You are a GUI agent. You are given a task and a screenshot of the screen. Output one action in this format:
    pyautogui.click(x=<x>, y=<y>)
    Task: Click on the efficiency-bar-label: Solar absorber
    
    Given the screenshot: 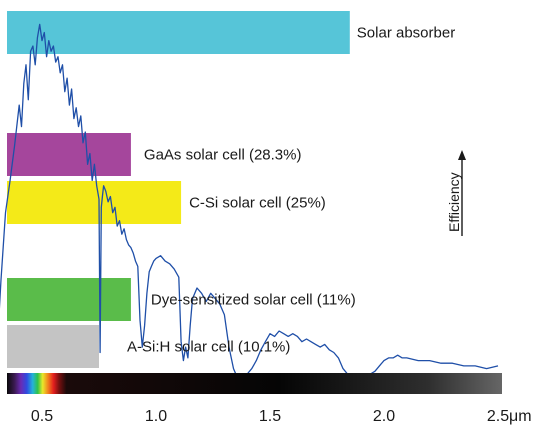 What is the action you would take?
    pyautogui.click(x=406, y=33)
    